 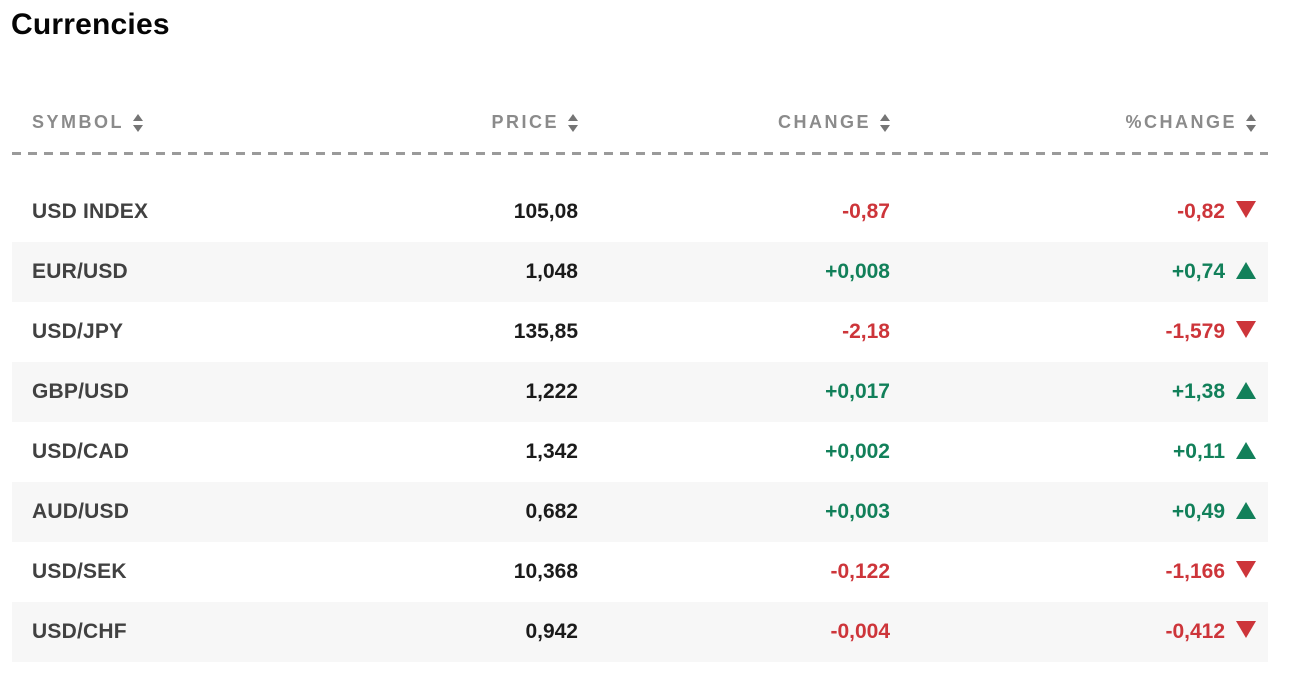 What do you see at coordinates (640, 272) in the screenshot?
I see `table-row: EUR/USD 1,048 +0,008 +0,74` at bounding box center [640, 272].